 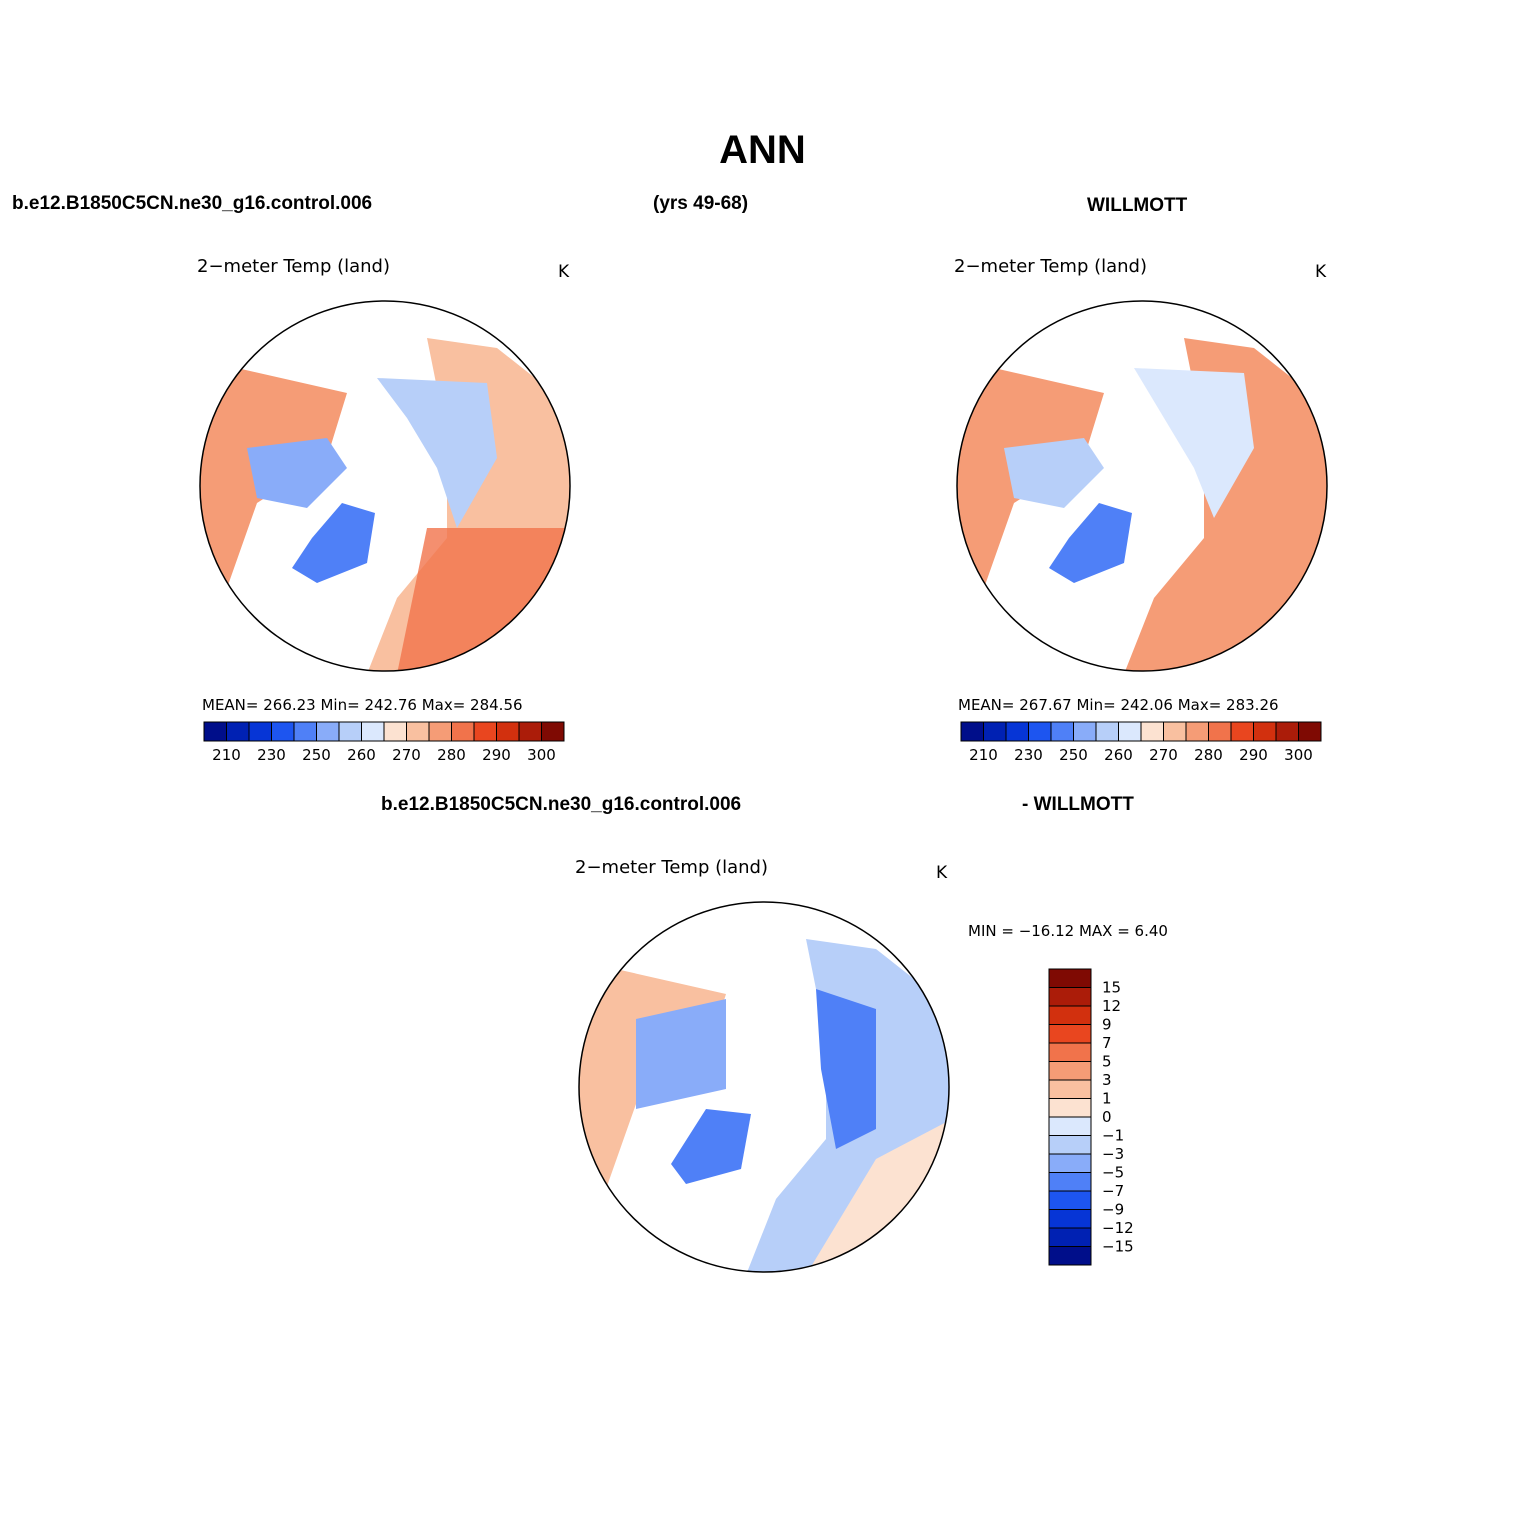 What do you see at coordinates (1208, 755) in the screenshot?
I see `colorbar-label: 280` at bounding box center [1208, 755].